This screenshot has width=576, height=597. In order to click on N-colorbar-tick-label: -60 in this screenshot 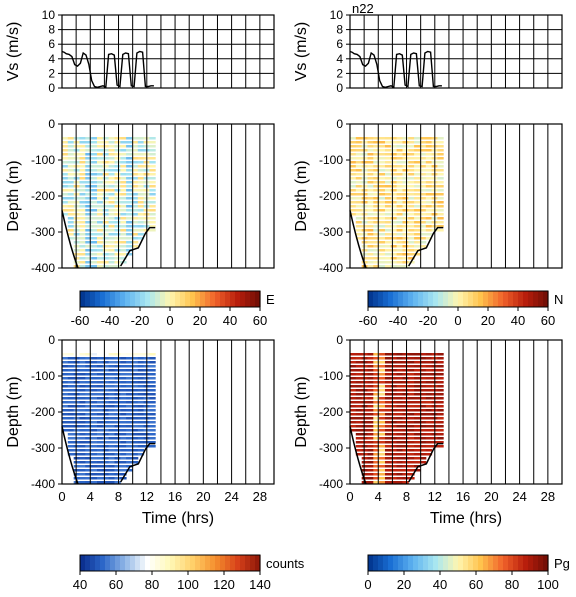, I will do `click(368, 320)`.